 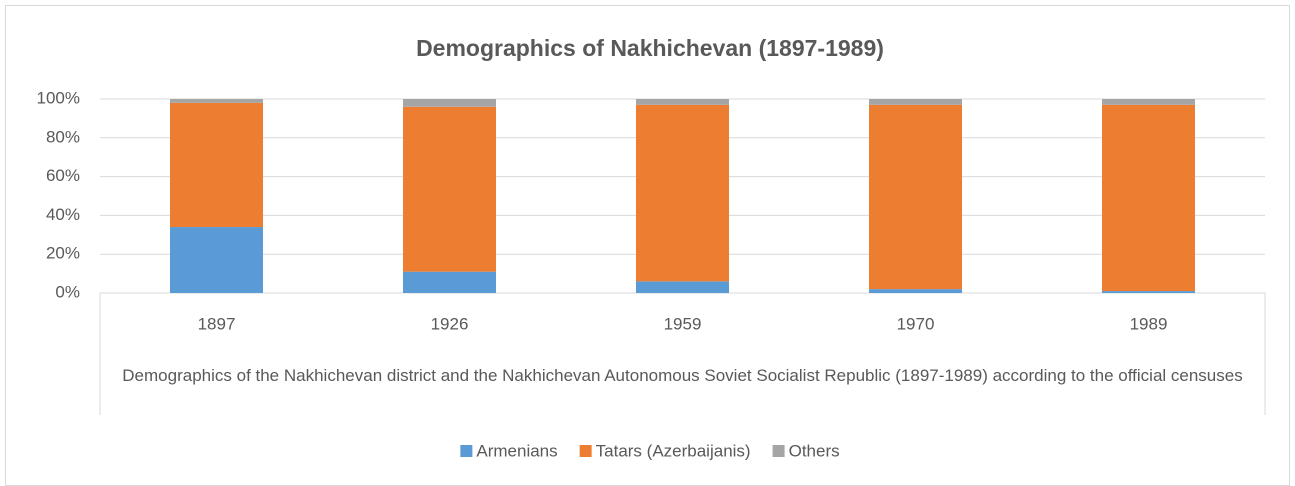 I want to click on x-tick-label: 1989, so click(x=1149, y=323).